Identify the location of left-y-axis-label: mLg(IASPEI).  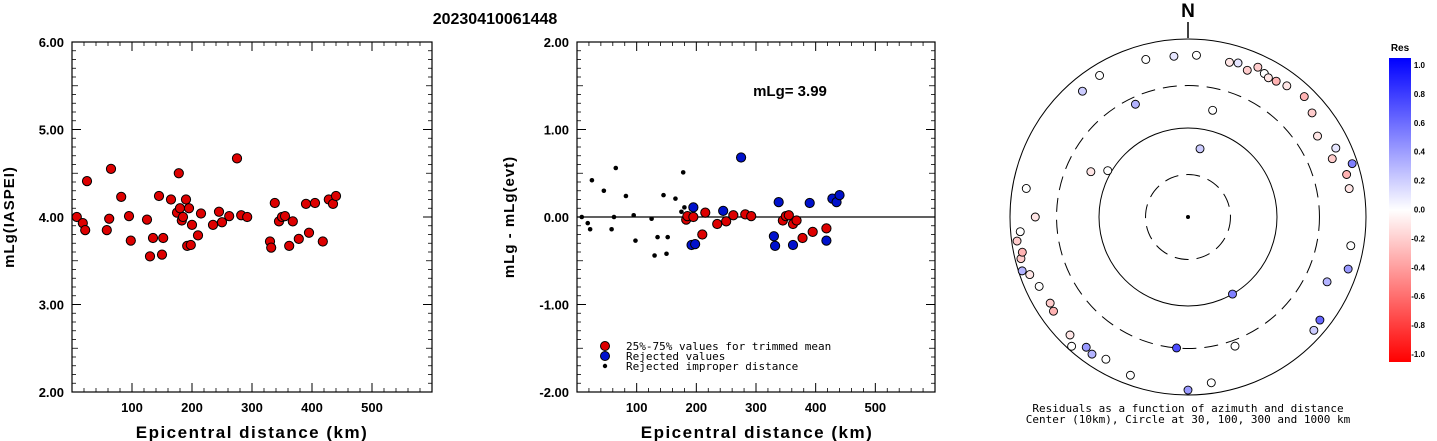
(9, 217).